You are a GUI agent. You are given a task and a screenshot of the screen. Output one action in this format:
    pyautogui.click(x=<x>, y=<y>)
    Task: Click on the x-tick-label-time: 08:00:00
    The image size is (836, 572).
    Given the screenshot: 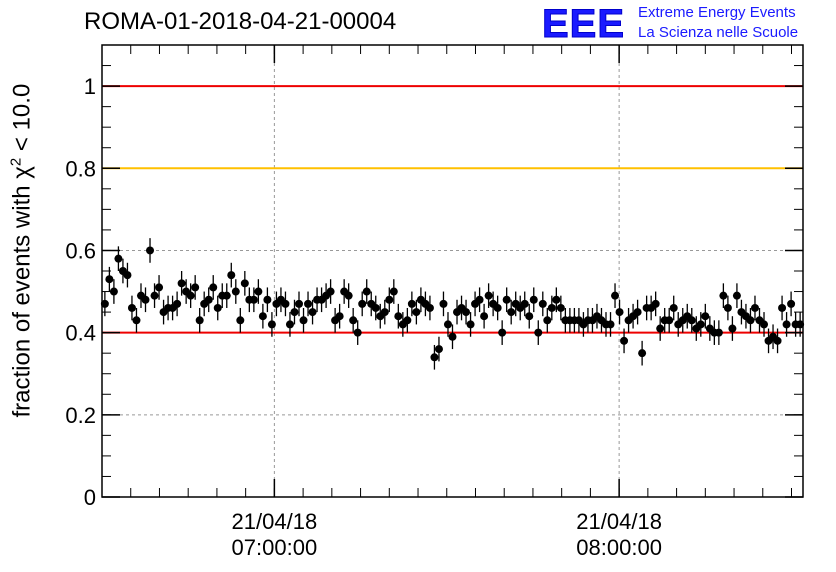 What is the action you would take?
    pyautogui.click(x=619, y=547)
    